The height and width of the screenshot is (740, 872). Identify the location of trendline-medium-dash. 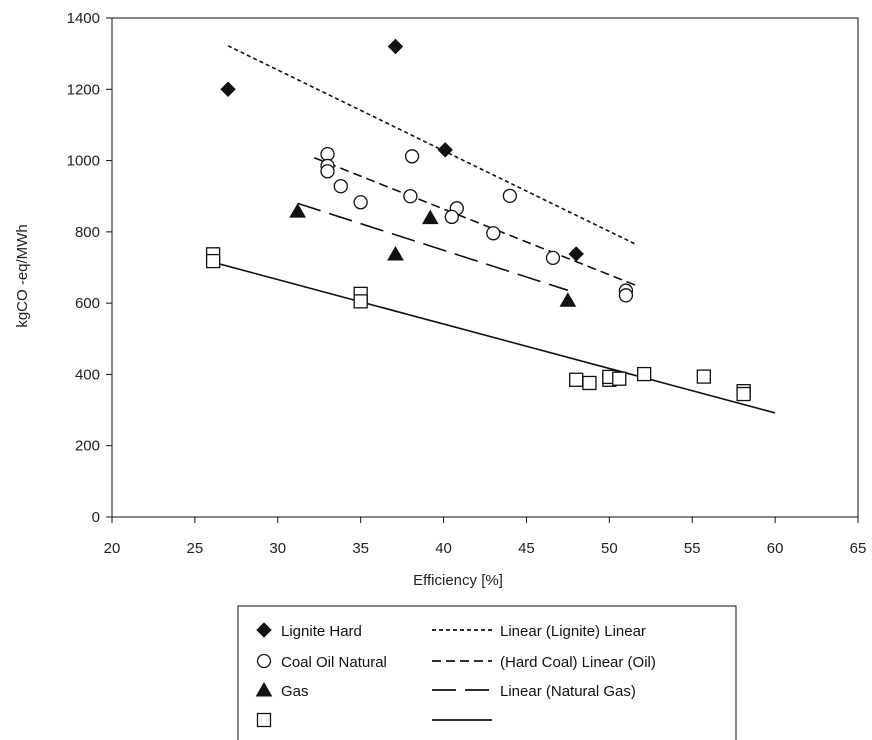
(475, 221).